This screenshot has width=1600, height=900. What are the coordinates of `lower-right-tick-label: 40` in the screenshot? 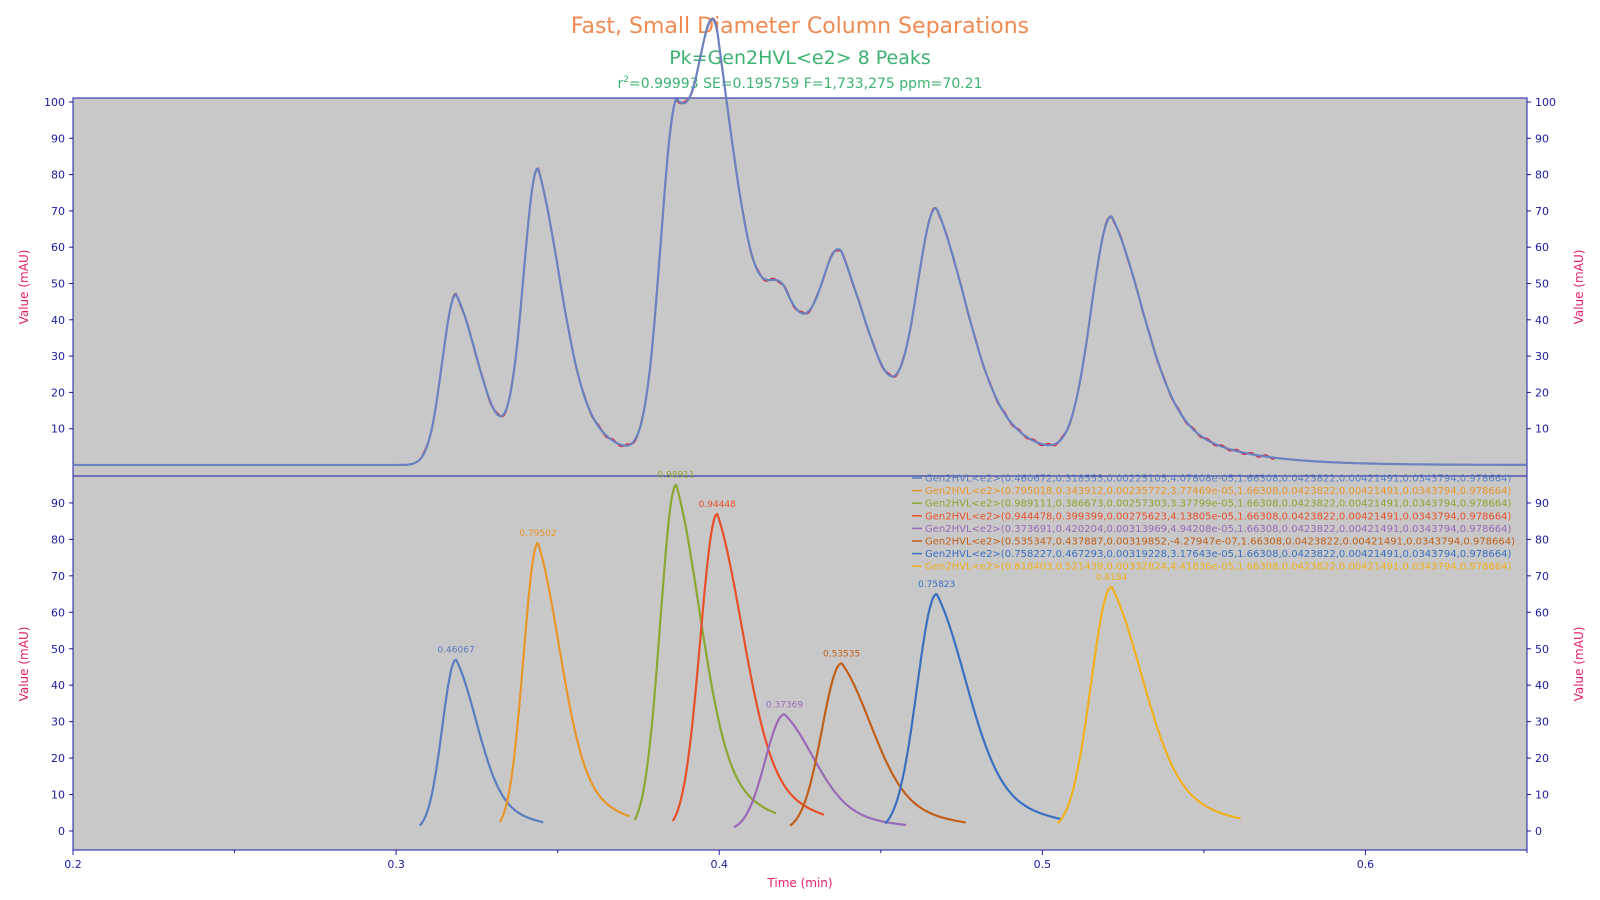 It's located at (1542, 685).